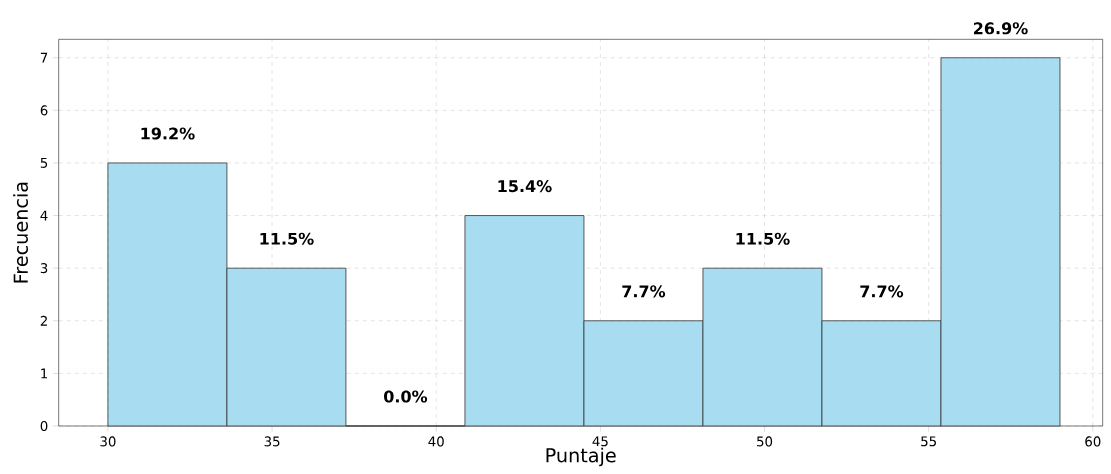 The image size is (1111, 474). What do you see at coordinates (44, 426) in the screenshot?
I see `y-tick-label: 0` at bounding box center [44, 426].